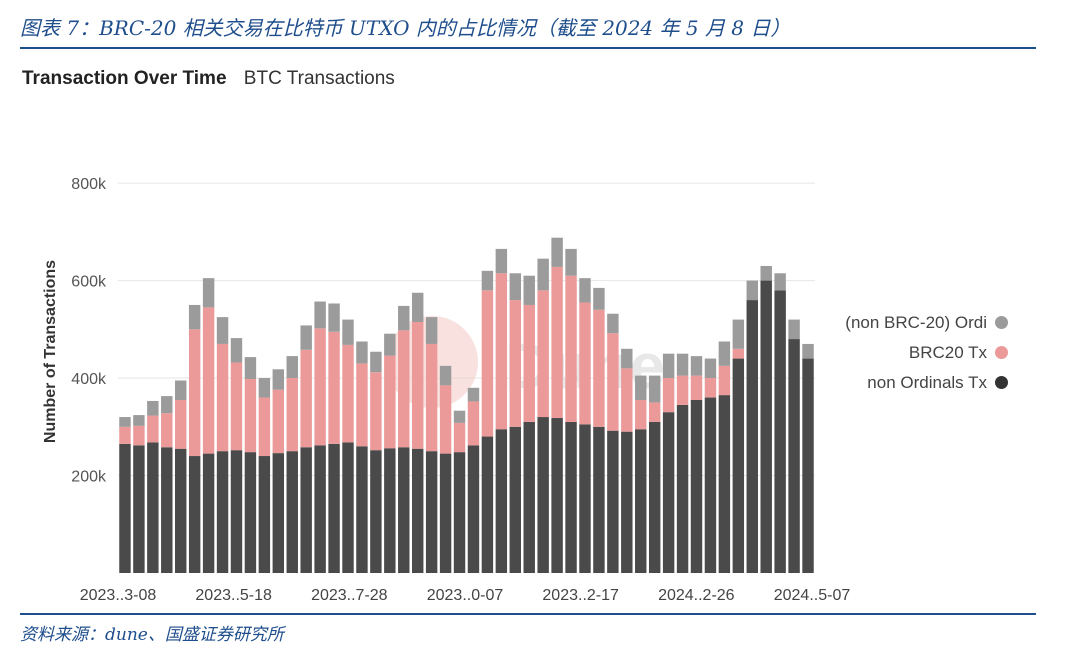  What do you see at coordinates (349, 595) in the screenshot?
I see `x-tick-label: 2023..7-28` at bounding box center [349, 595].